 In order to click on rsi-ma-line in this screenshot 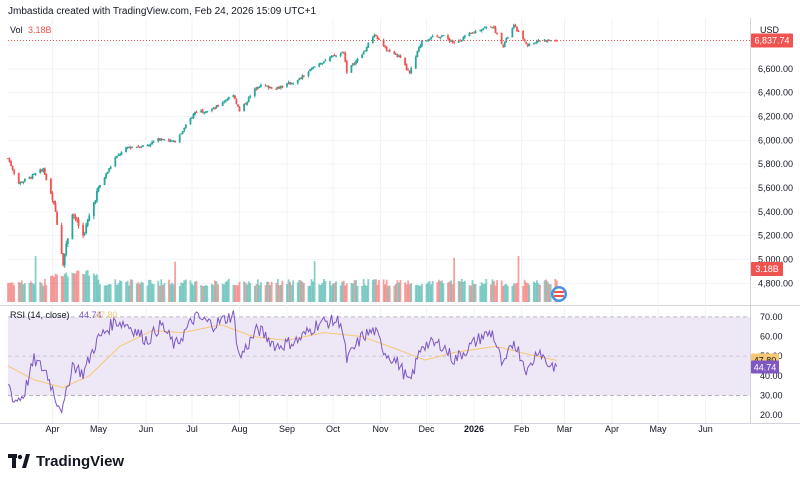, I will do `click(282, 356)`.